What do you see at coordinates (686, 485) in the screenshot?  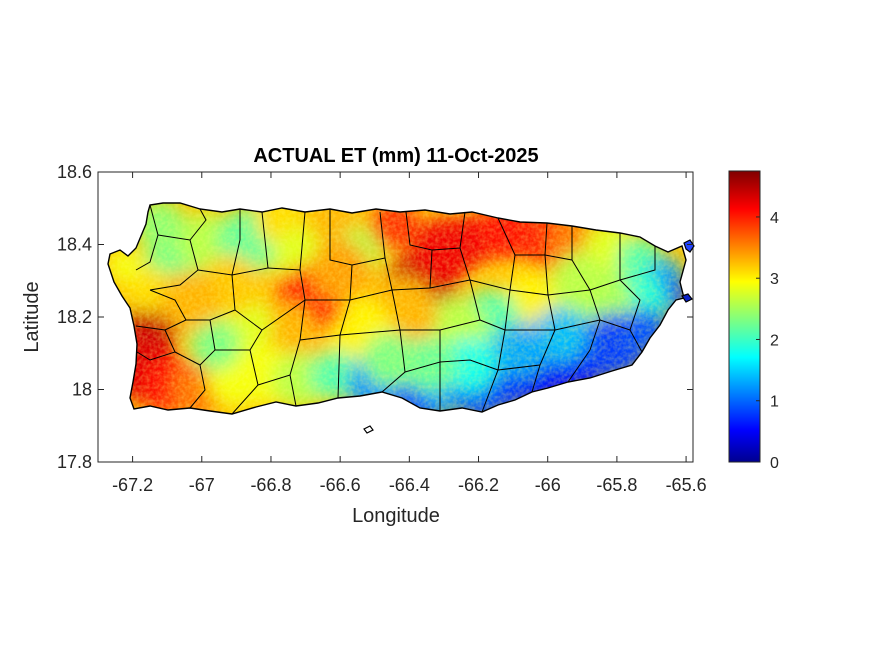 I see `x-tick-label: -65.6` at bounding box center [686, 485].